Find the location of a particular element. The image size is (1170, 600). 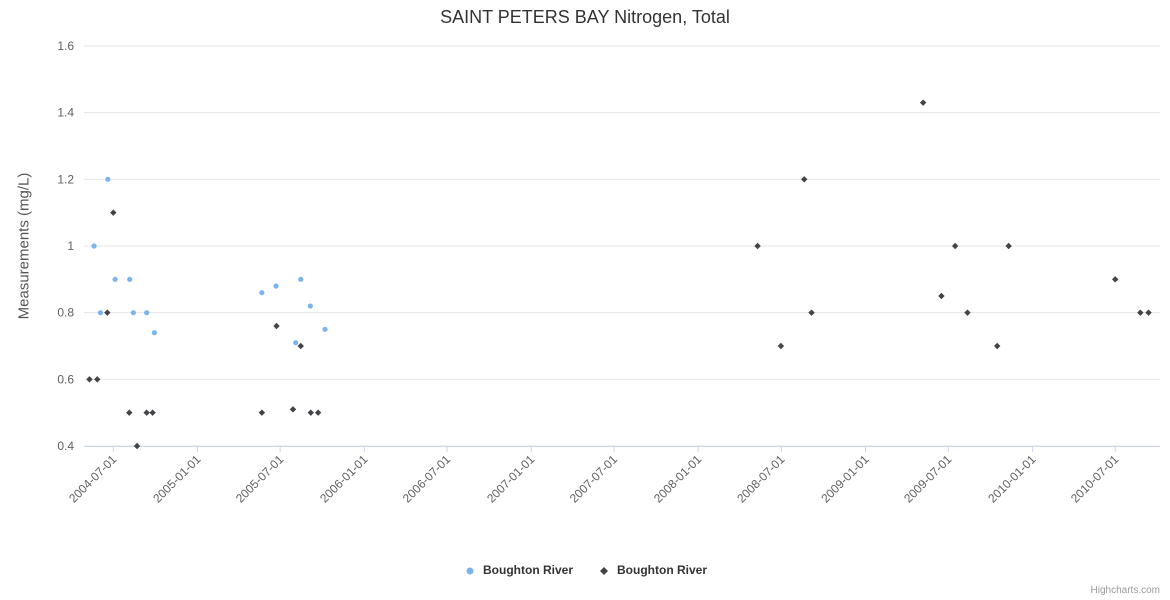

x-tick-label: 2007-01-01 is located at coordinates (511, 479).